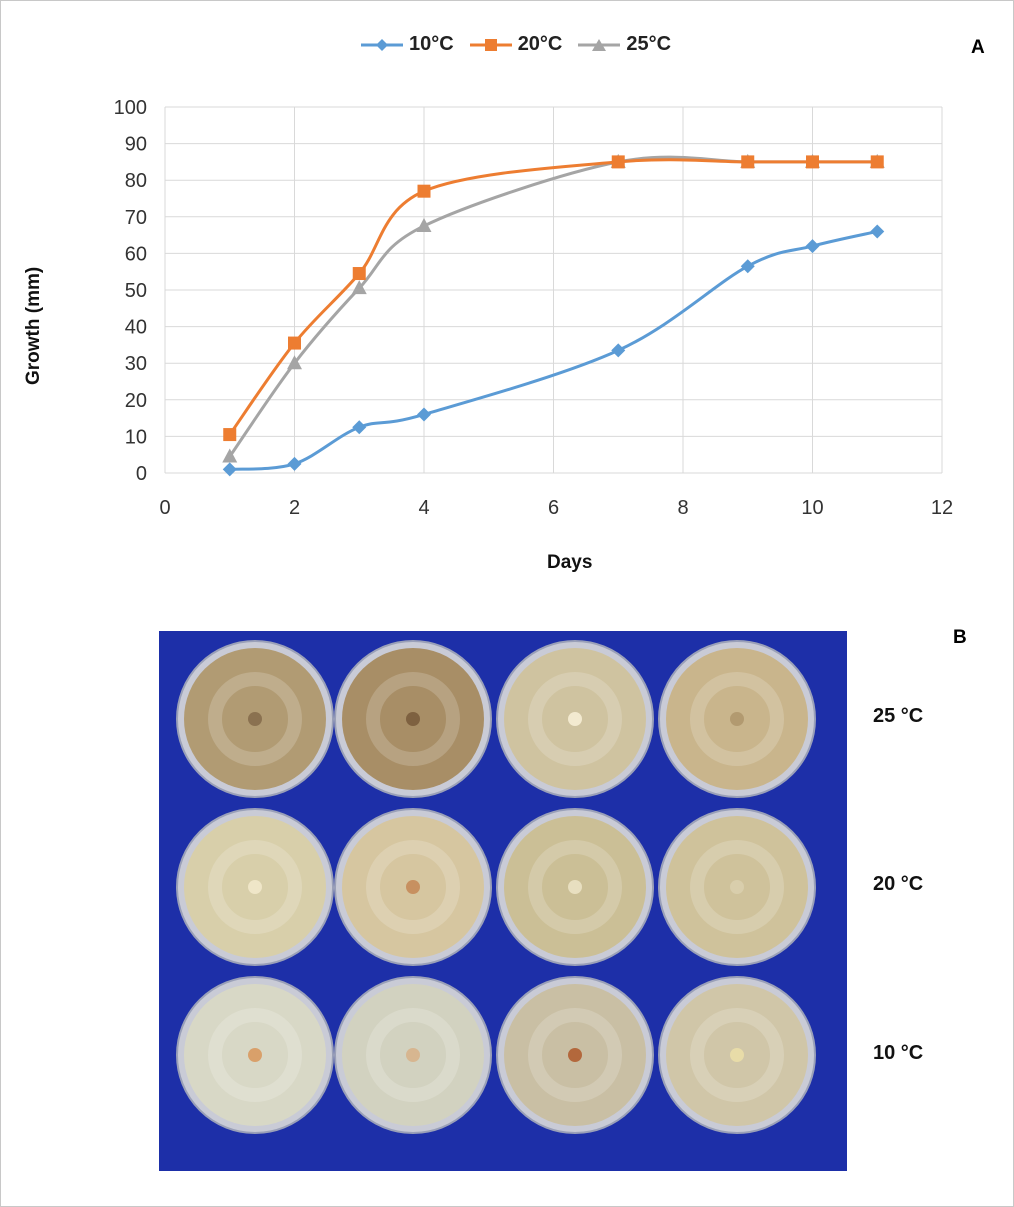  Describe the element at coordinates (682, 508) in the screenshot. I see `x-tick-label: 8` at that location.